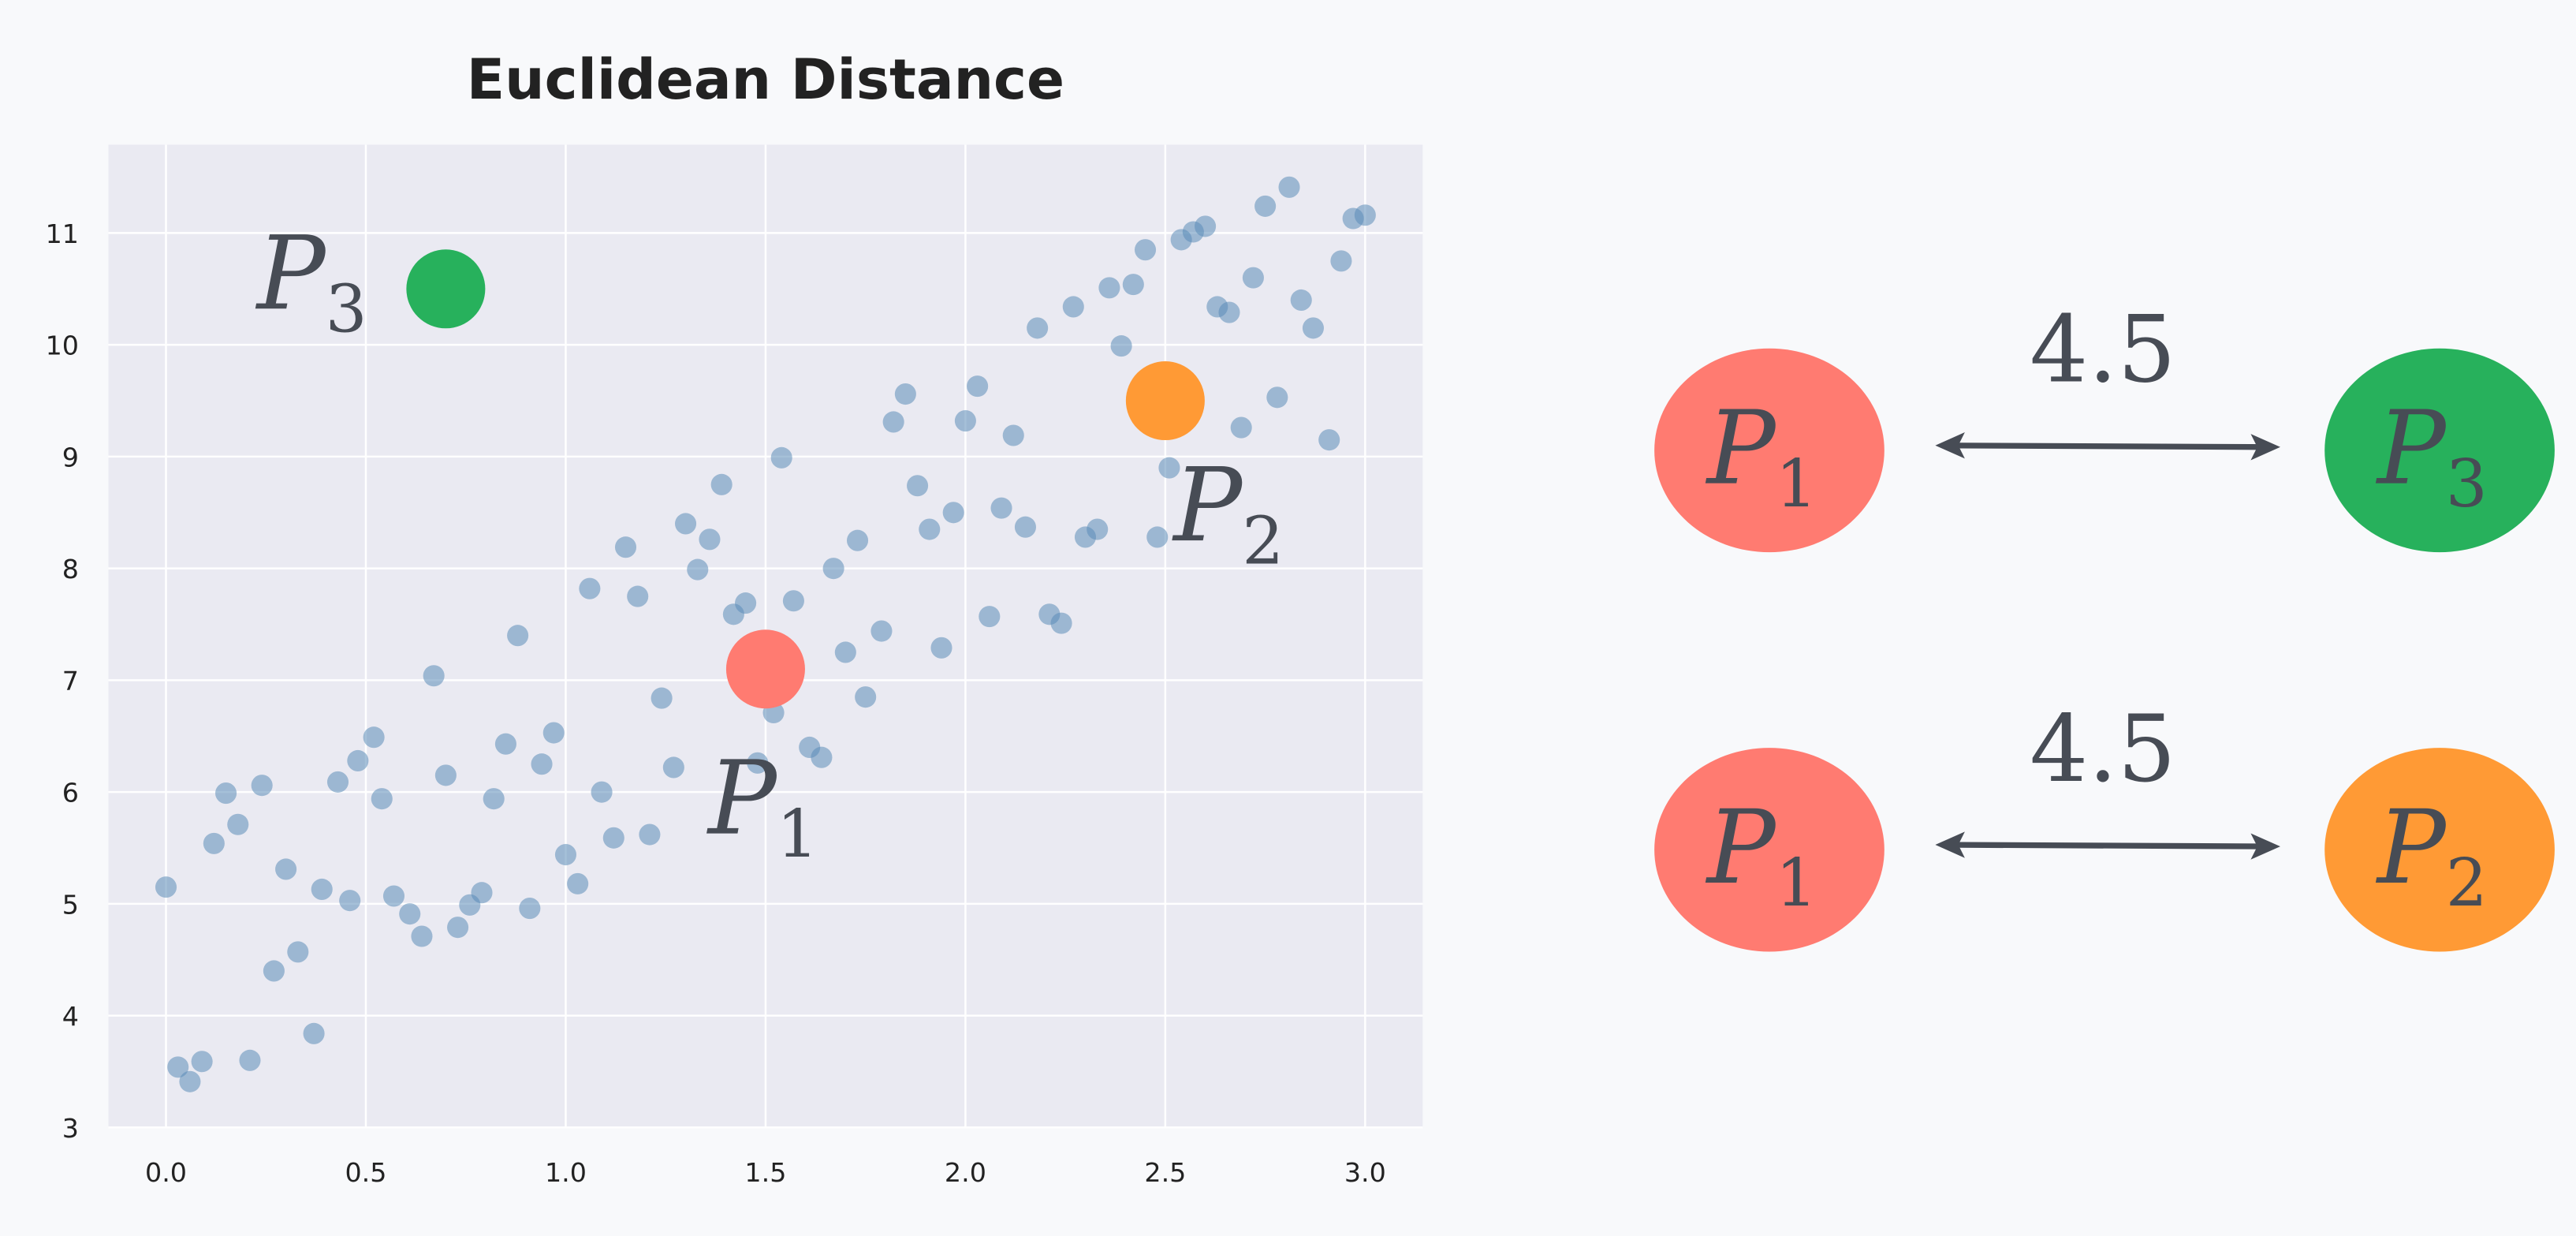 This screenshot has width=2576, height=1236. What do you see at coordinates (966, 1172) in the screenshot?
I see `x-tick-label: 2.0` at bounding box center [966, 1172].